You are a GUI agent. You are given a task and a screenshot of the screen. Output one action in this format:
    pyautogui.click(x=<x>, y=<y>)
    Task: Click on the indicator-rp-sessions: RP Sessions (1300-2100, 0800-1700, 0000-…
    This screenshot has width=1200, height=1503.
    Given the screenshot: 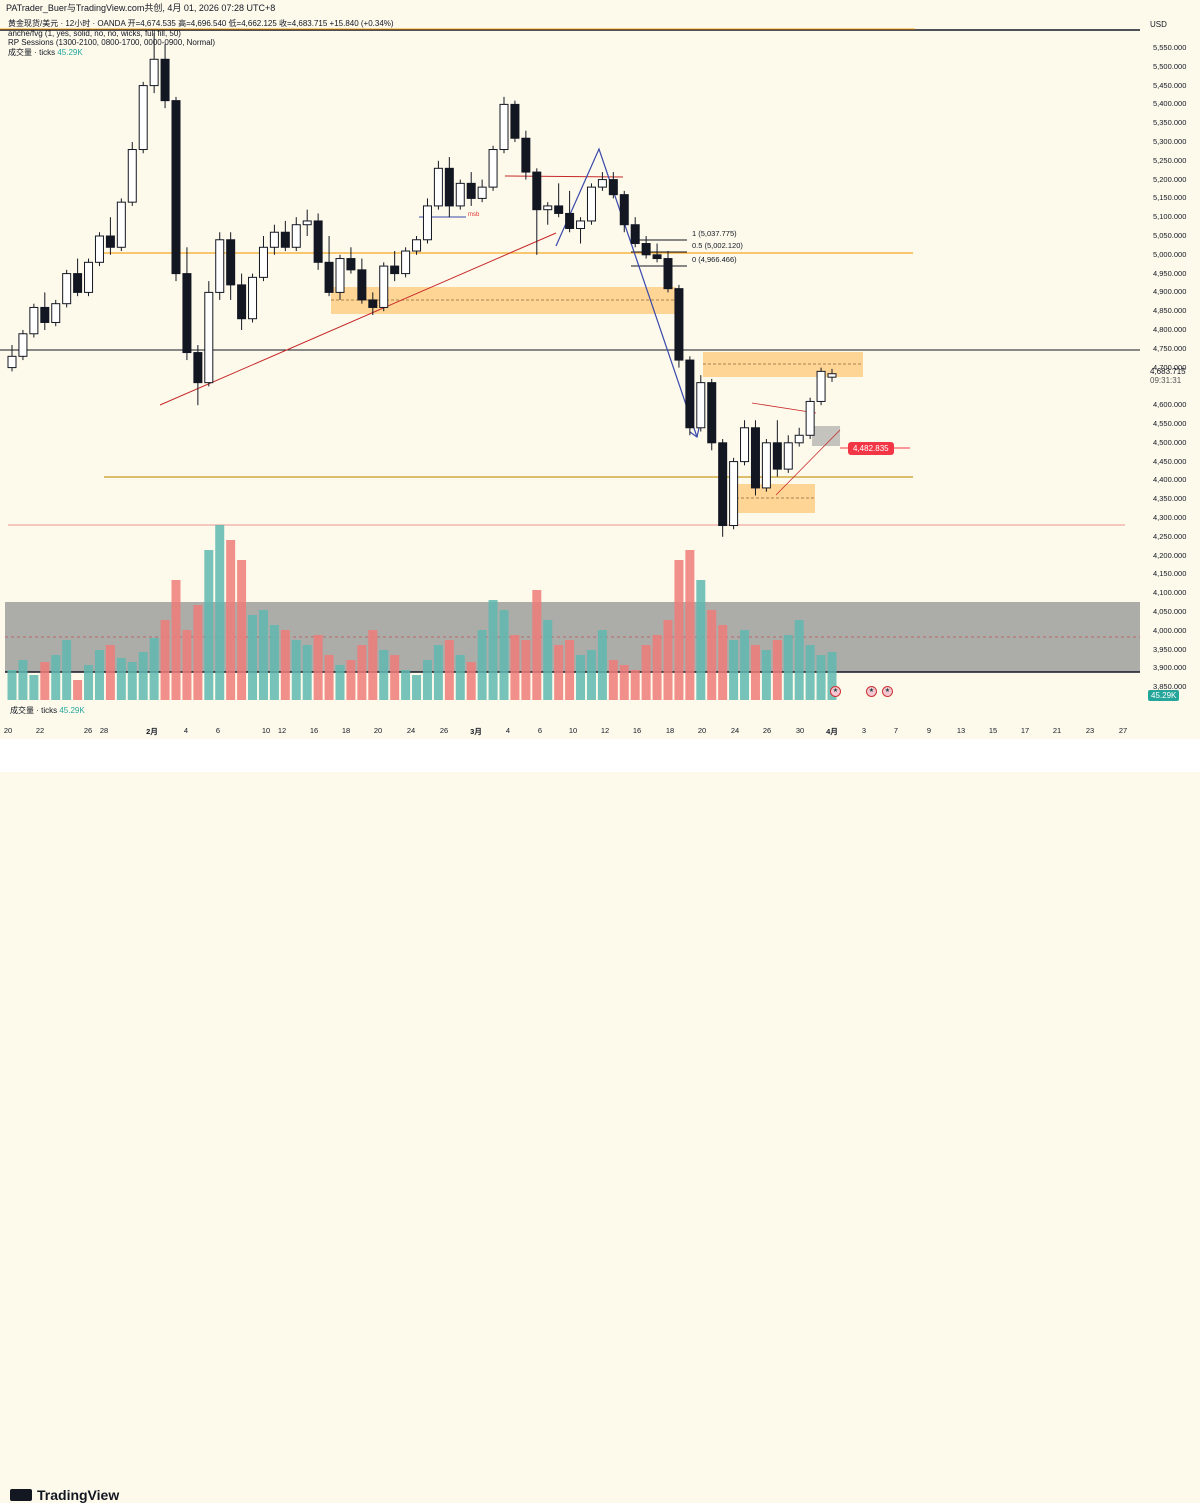 What is the action you would take?
    pyautogui.click(x=112, y=42)
    